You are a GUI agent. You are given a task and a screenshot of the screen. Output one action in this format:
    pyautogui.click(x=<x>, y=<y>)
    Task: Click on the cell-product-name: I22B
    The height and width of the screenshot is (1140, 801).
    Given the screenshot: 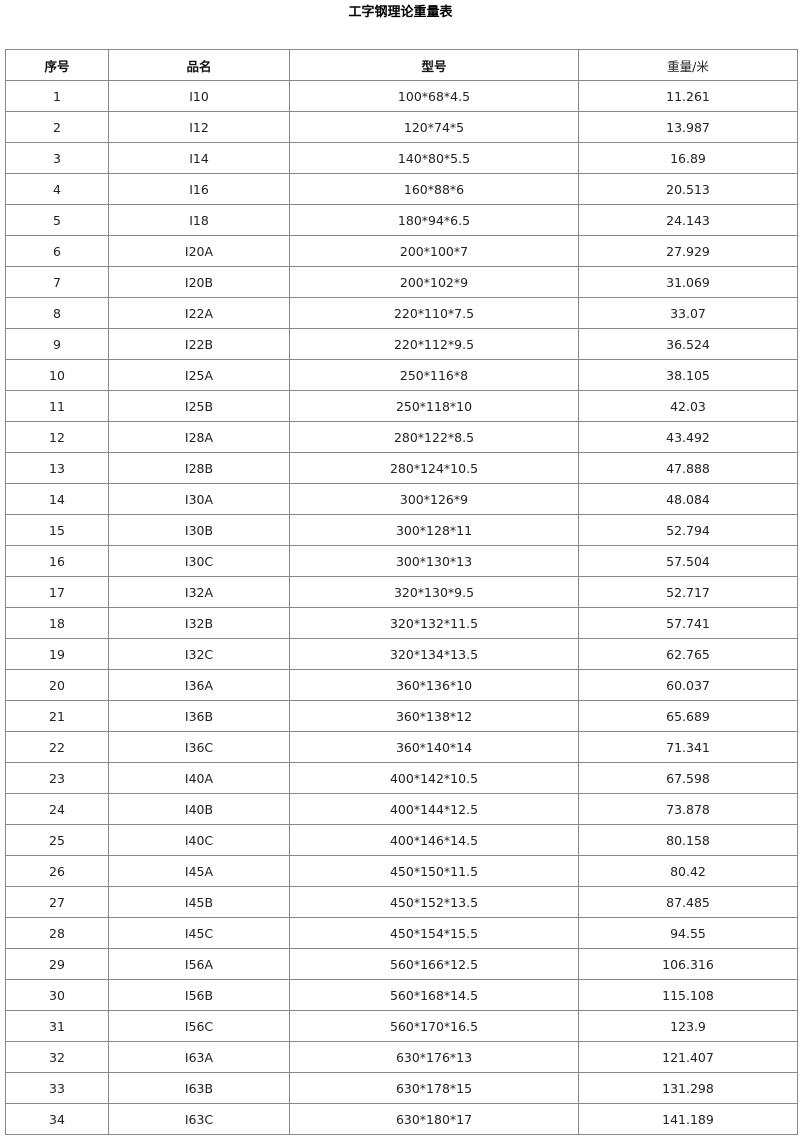 What is the action you would take?
    pyautogui.click(x=199, y=344)
    